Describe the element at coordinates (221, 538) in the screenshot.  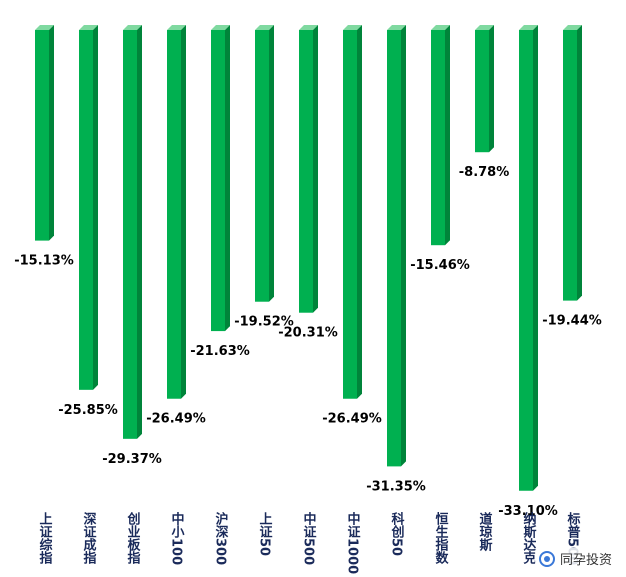
I see `category-label: 沪深300` at that location.